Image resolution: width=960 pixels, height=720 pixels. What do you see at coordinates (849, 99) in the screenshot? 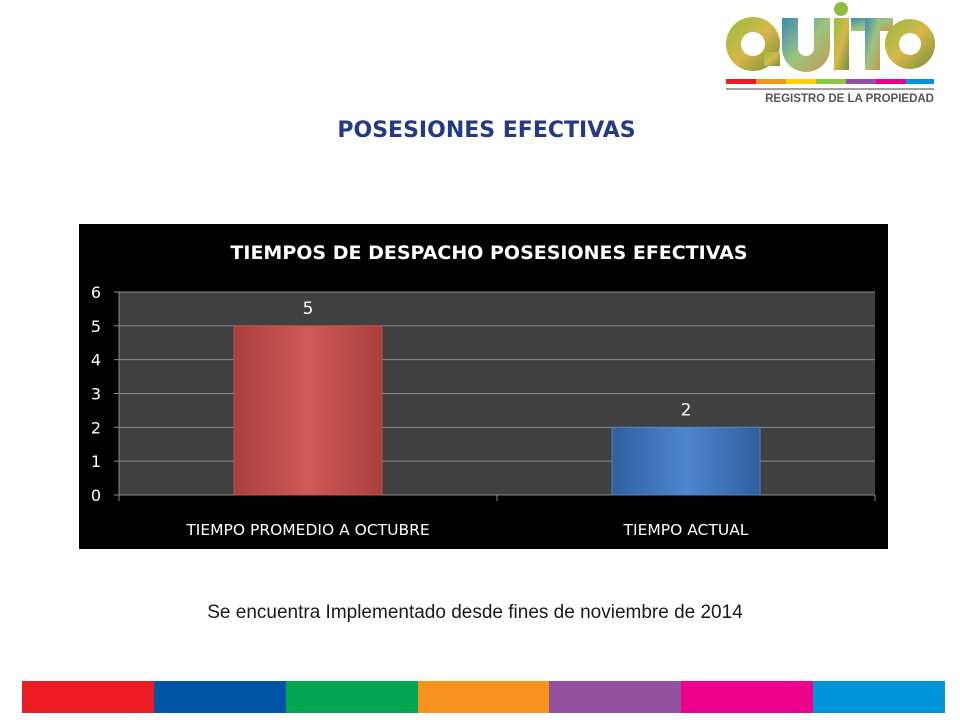
I see `svg-text: REGISTRO DE LA PROPIEDAD` at bounding box center [849, 99].